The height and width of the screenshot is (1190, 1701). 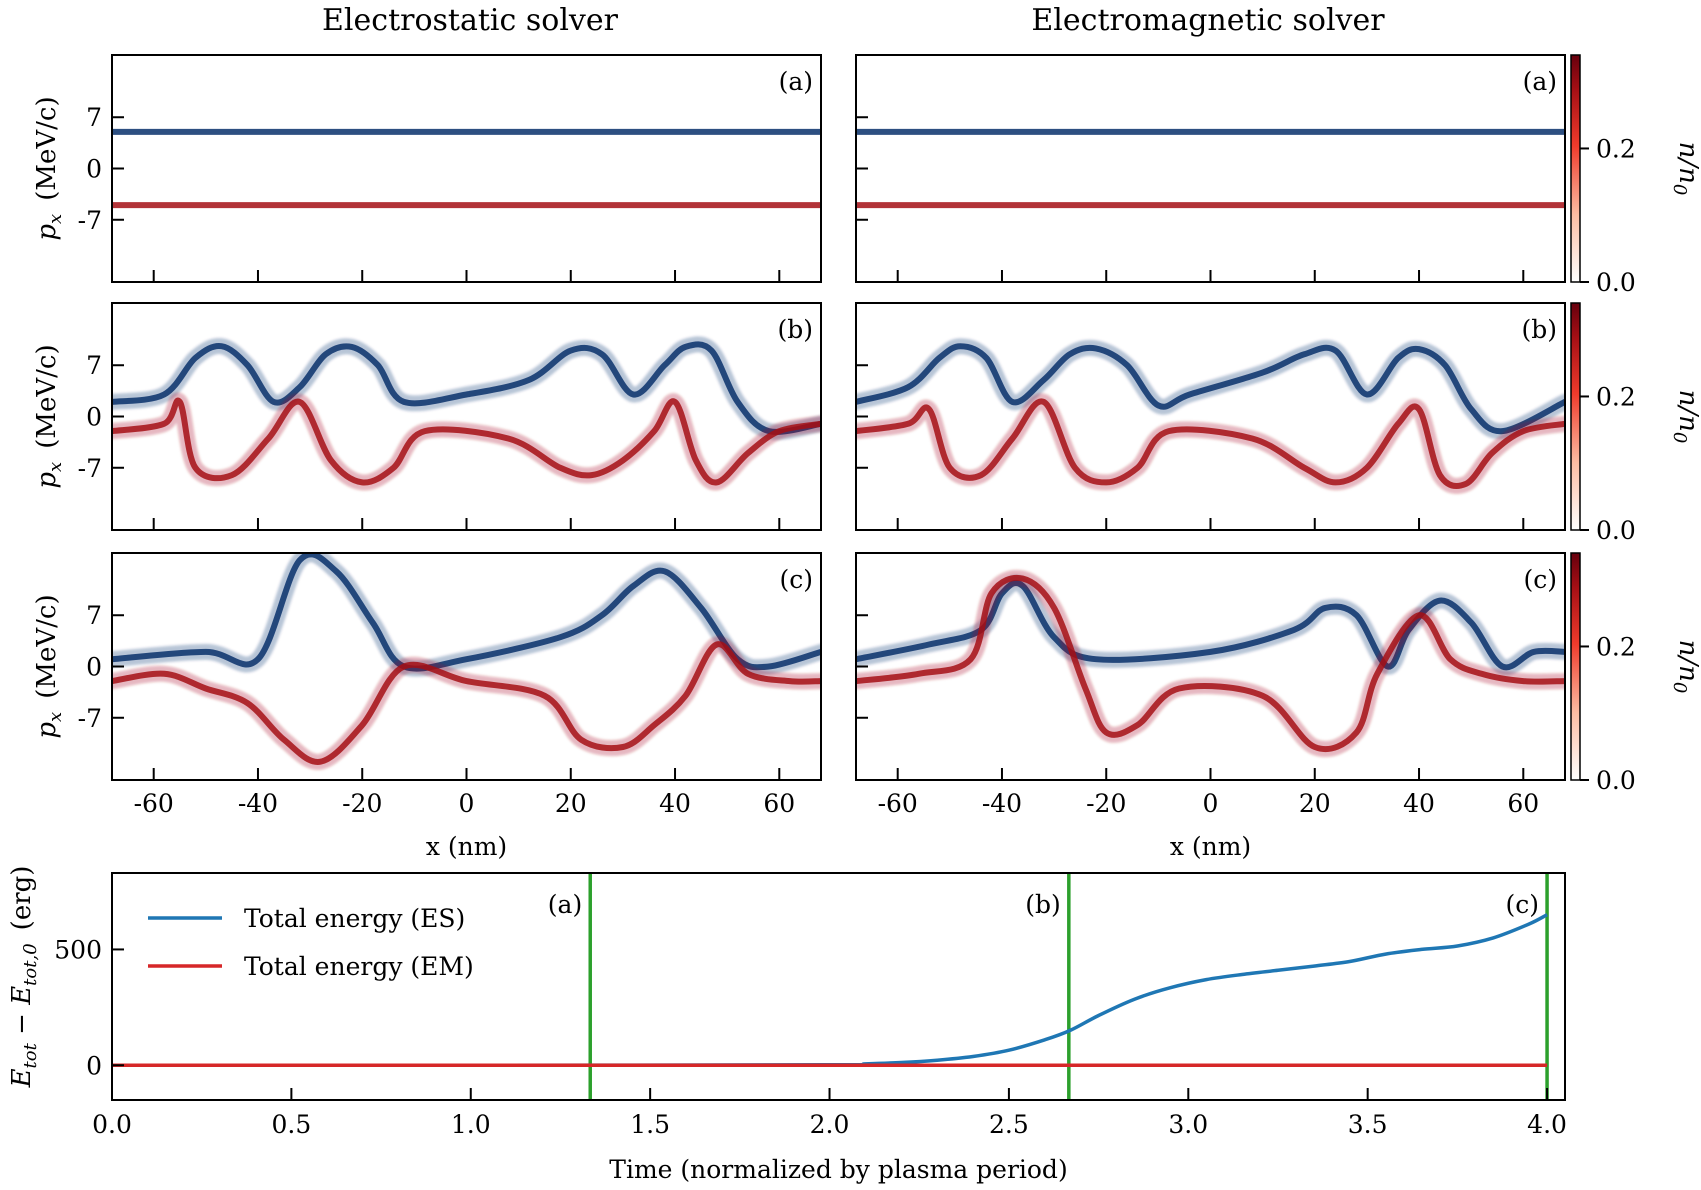 I want to click on energy-xtick-label: 0.0, so click(x=112, y=1124).